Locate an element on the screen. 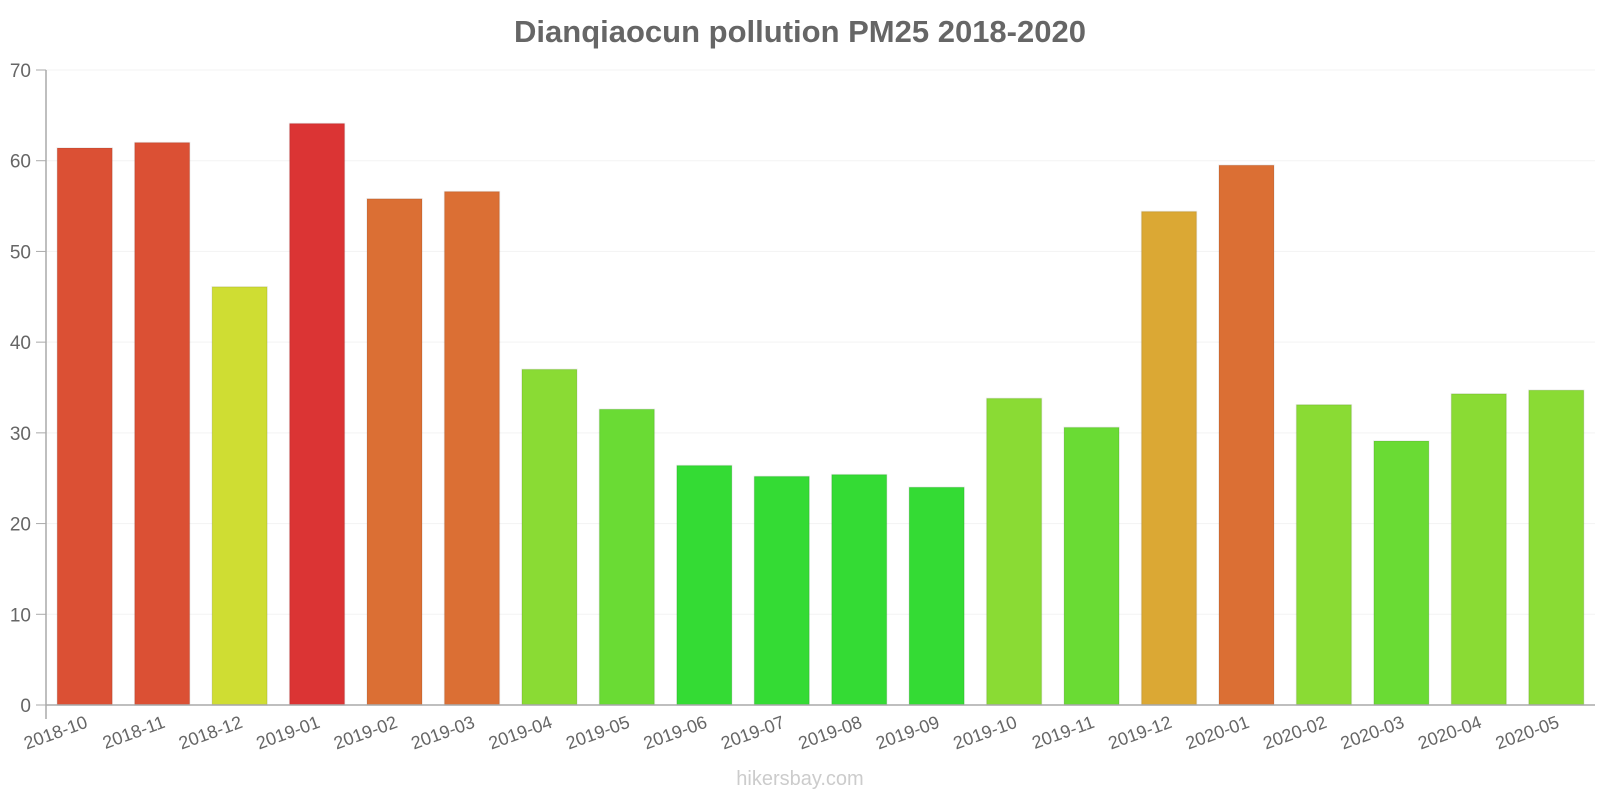 The width and height of the screenshot is (1600, 800). x-tick-label: 2019-06 is located at coordinates (675, 732).